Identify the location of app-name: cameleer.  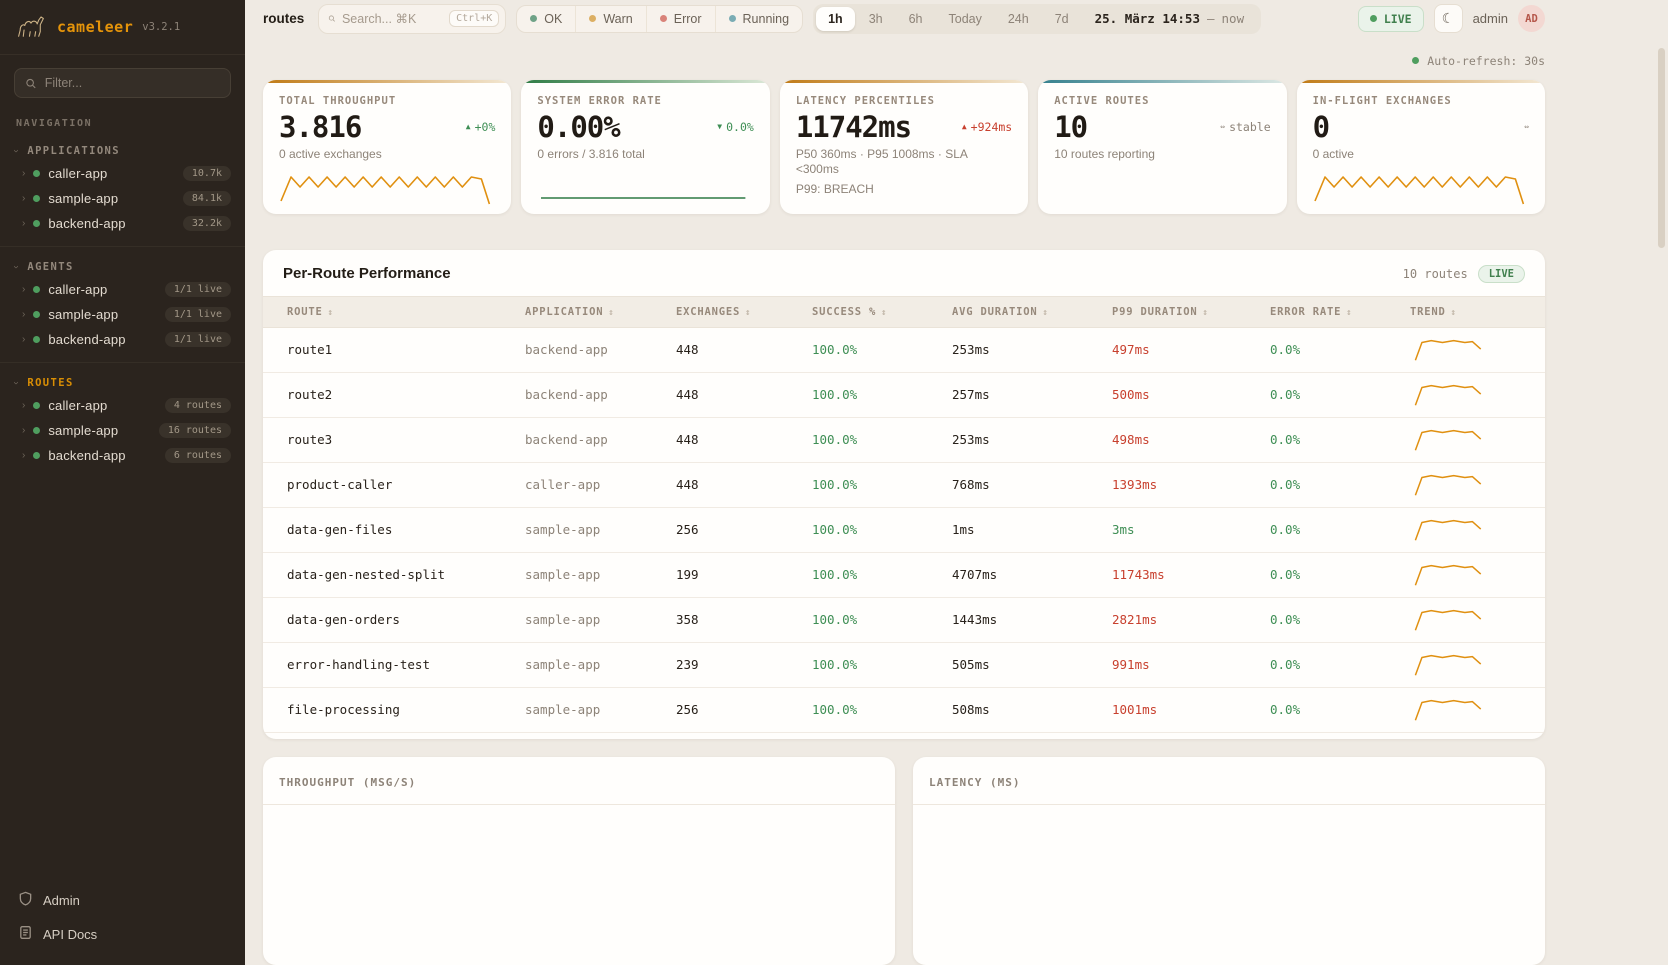
(95, 27).